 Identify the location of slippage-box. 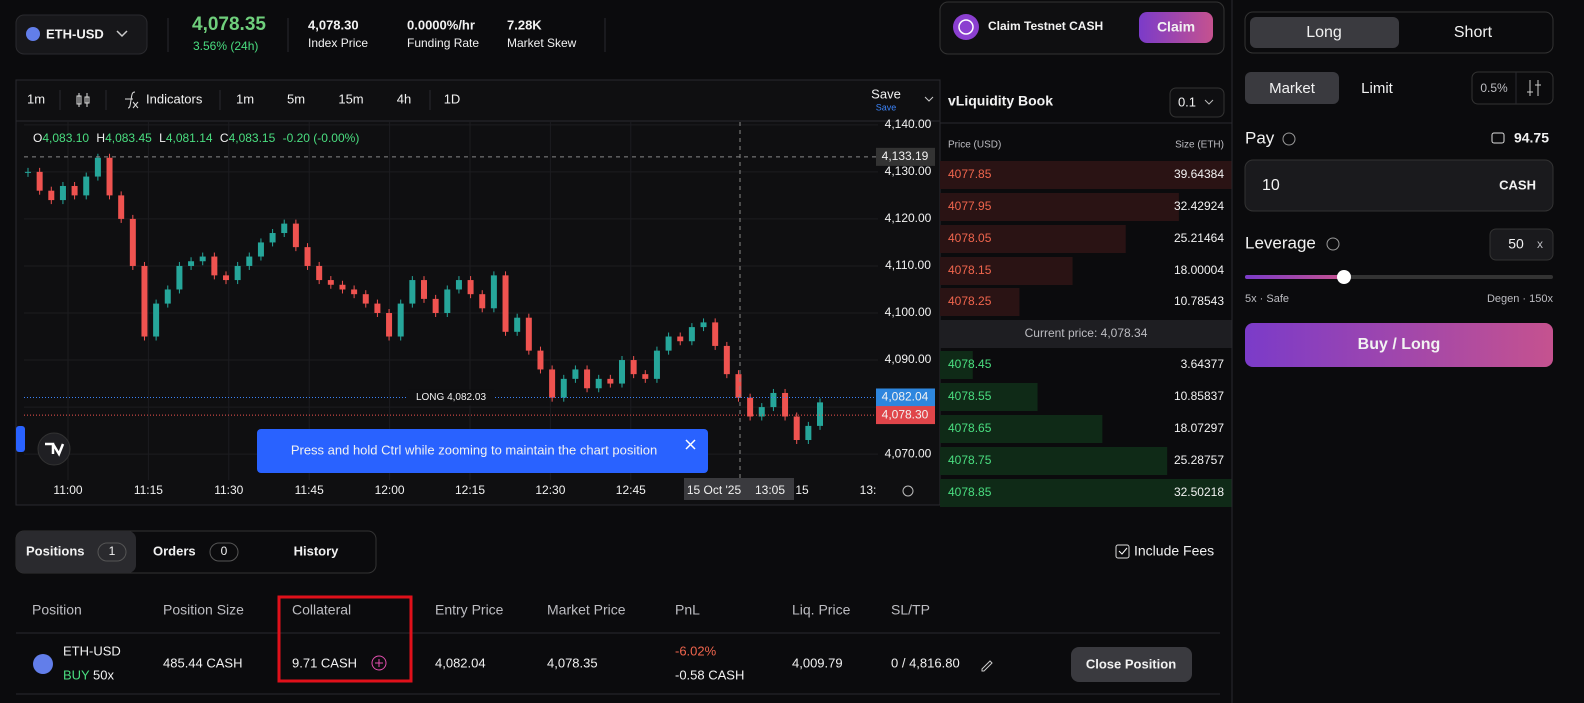
(1512, 88).